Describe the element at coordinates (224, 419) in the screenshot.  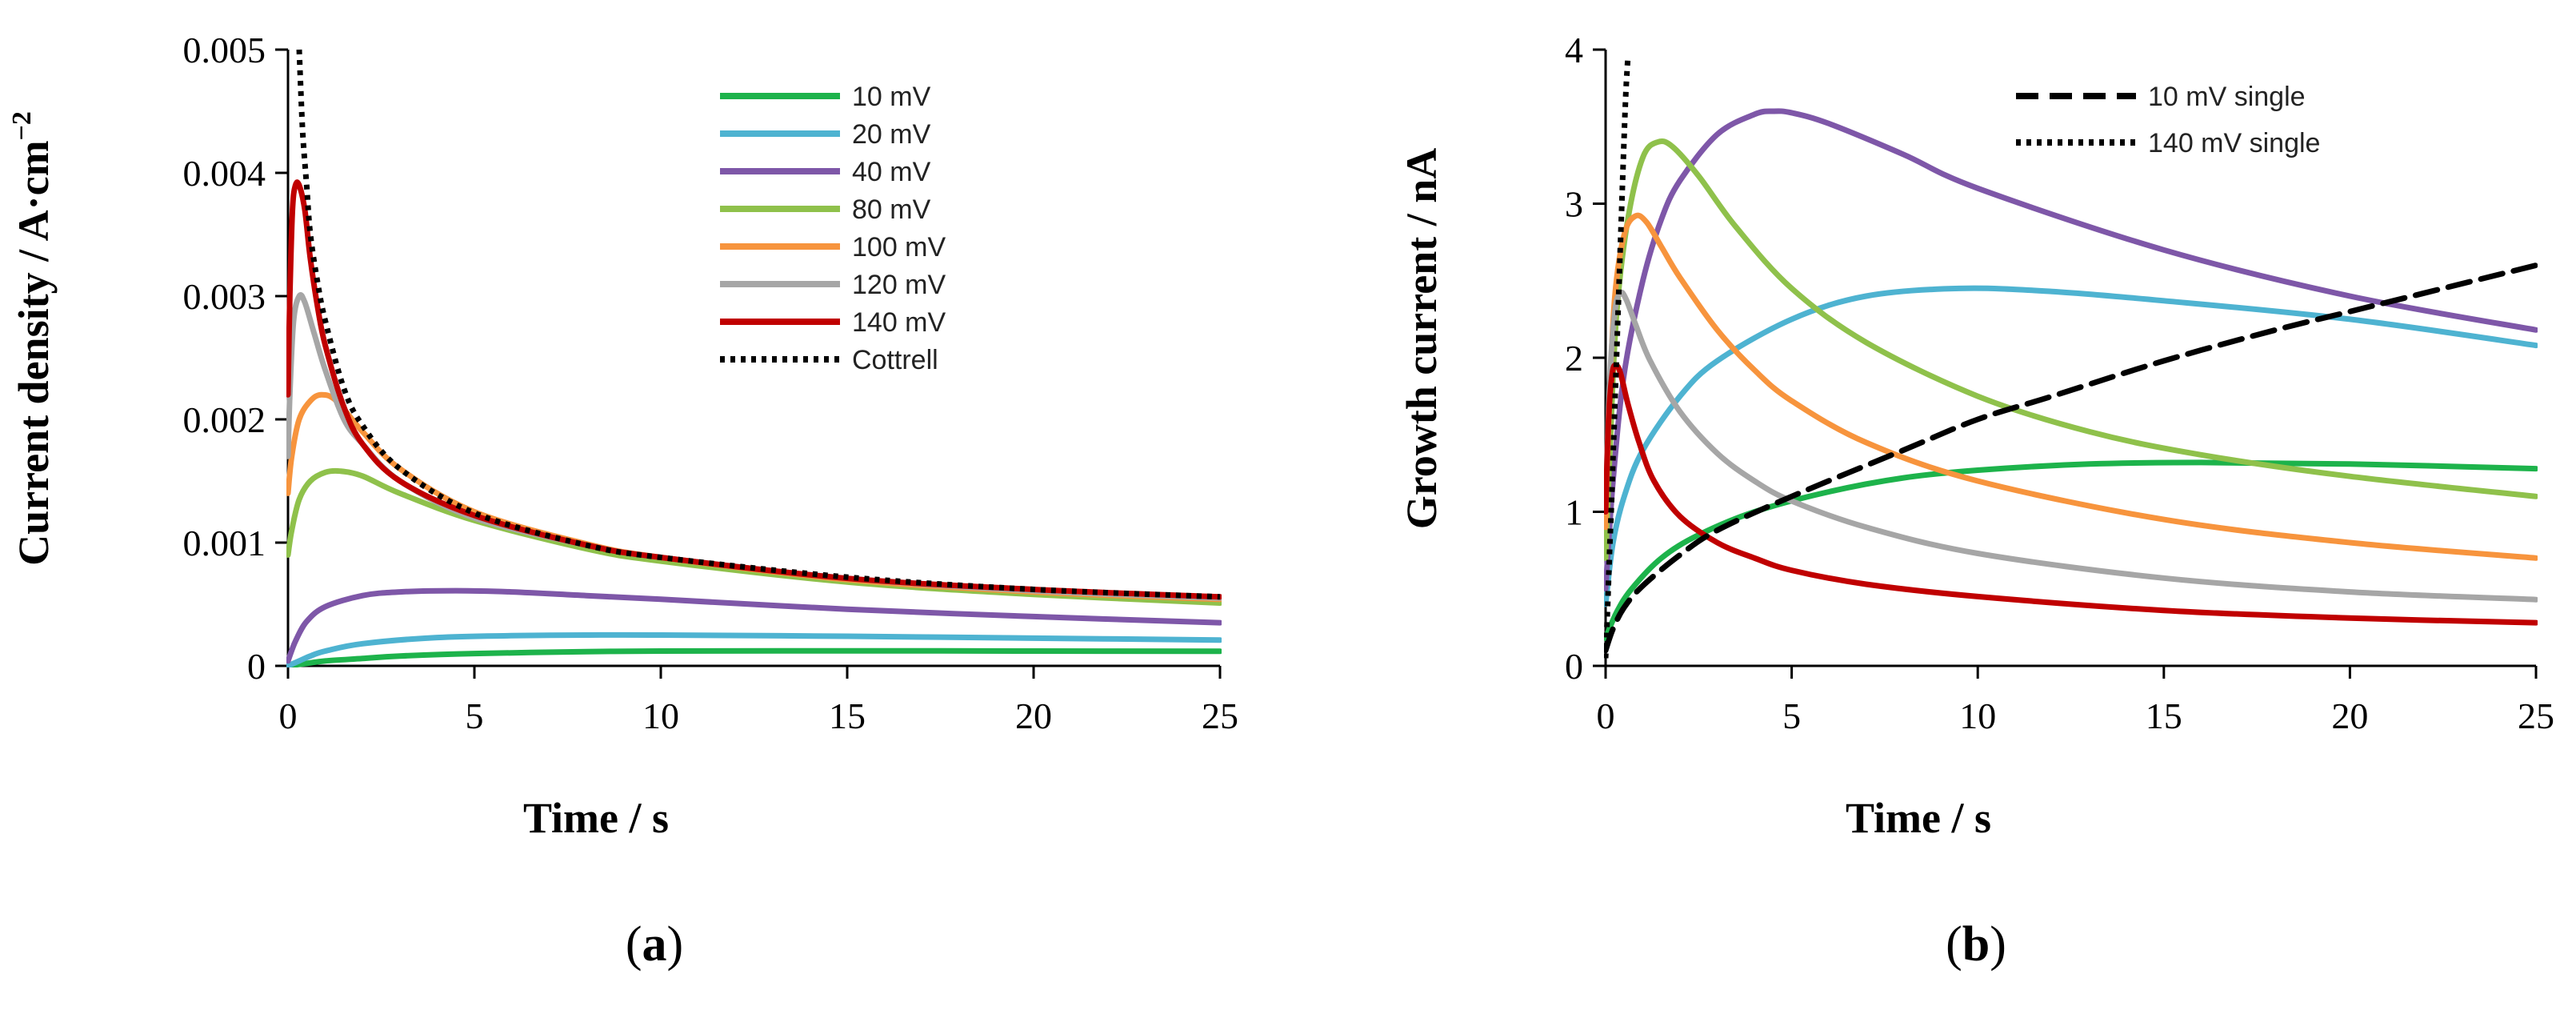
I see `y-tick-label: 0.002` at that location.